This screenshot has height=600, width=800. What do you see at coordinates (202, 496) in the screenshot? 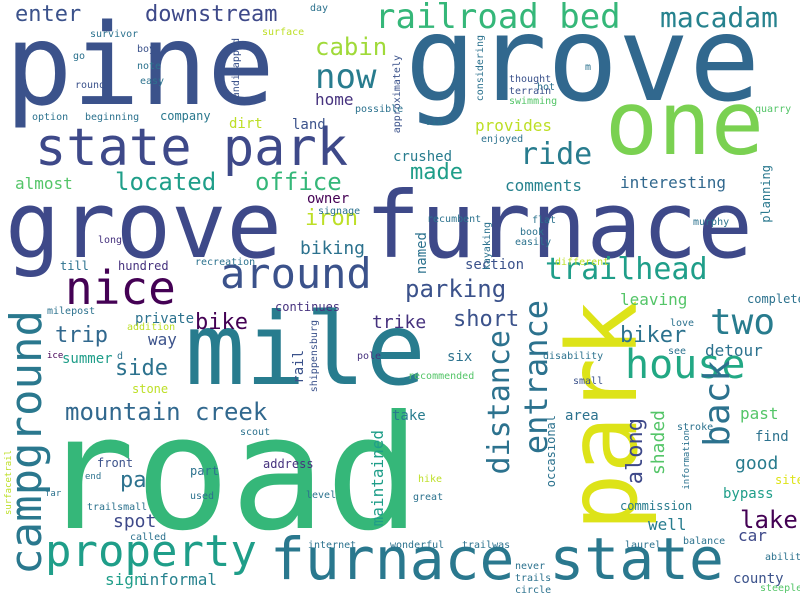
I see `cloud-word: used` at bounding box center [202, 496].